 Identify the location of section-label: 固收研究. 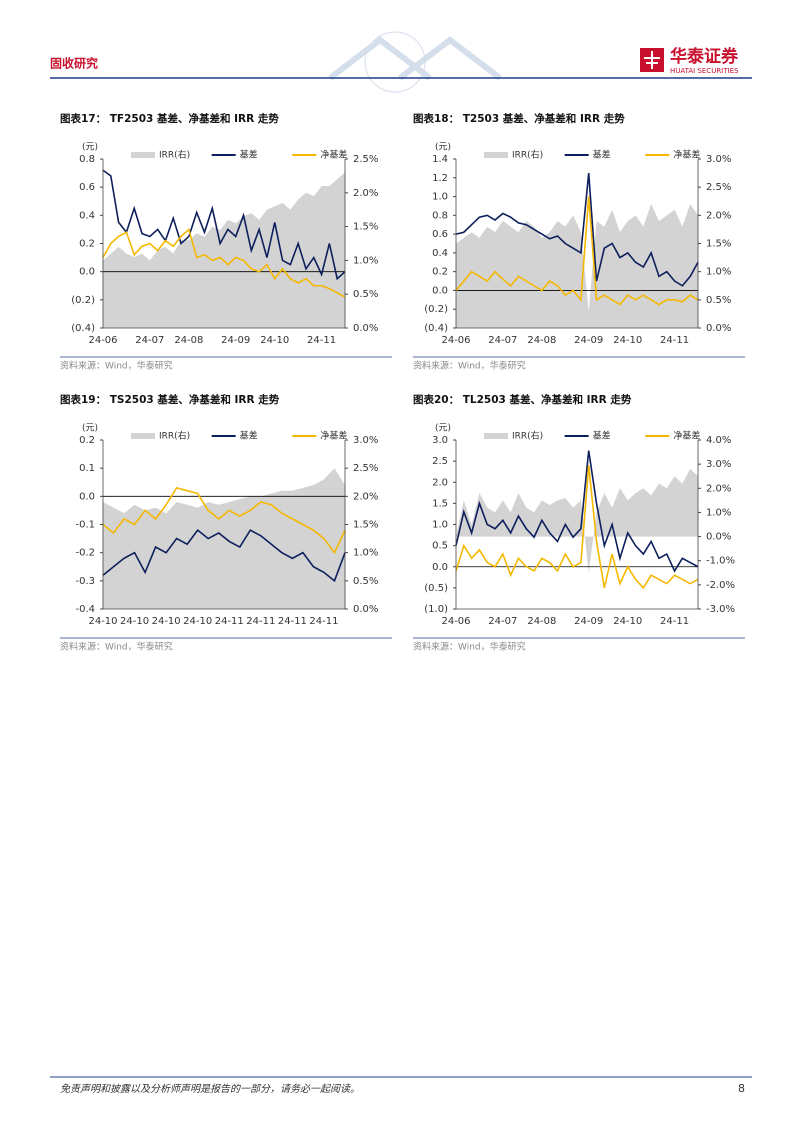
(74, 63).